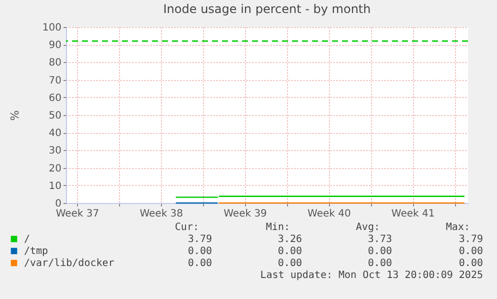  I want to click on y-tick-label: 30, so click(55, 151).